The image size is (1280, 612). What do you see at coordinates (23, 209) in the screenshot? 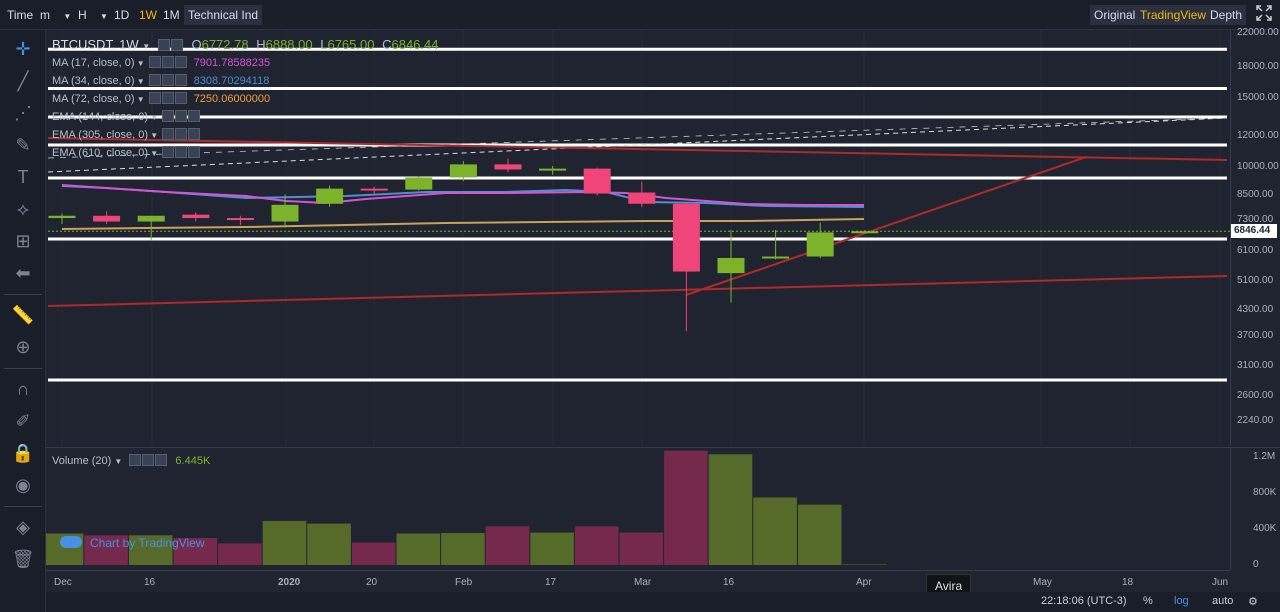
I see `pattern-icon: ⟡` at bounding box center [23, 209].